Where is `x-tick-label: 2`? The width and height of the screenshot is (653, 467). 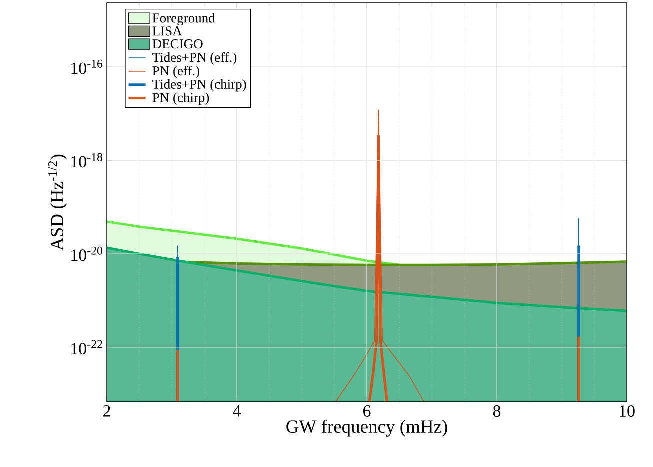
x-tick-label: 2 is located at coordinates (107, 411).